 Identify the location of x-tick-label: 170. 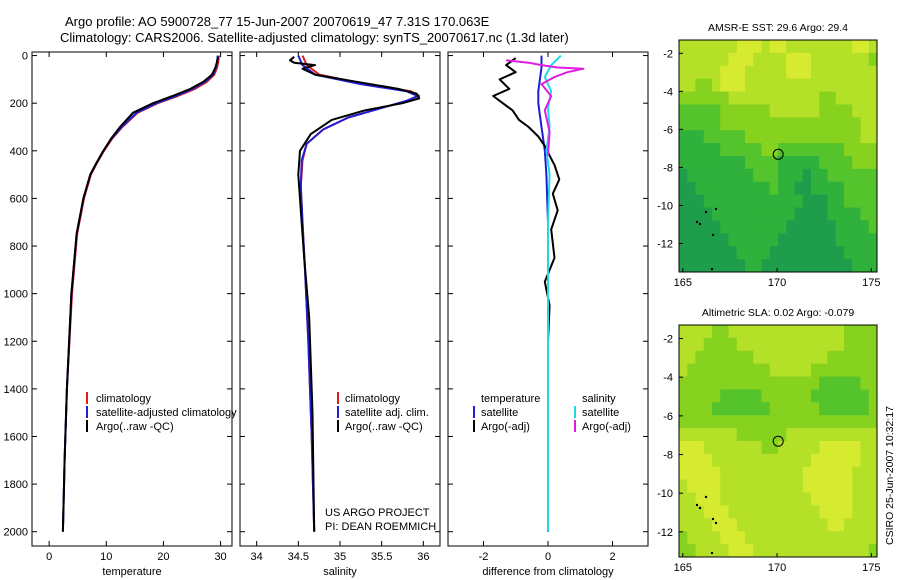
(777, 283).